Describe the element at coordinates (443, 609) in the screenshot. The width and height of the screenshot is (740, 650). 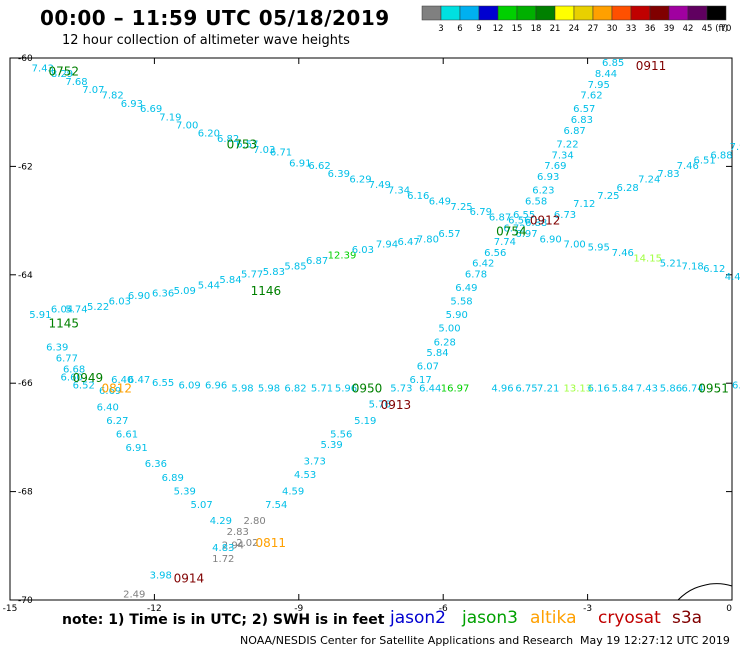
I see `lon-tick-label: -6` at that location.